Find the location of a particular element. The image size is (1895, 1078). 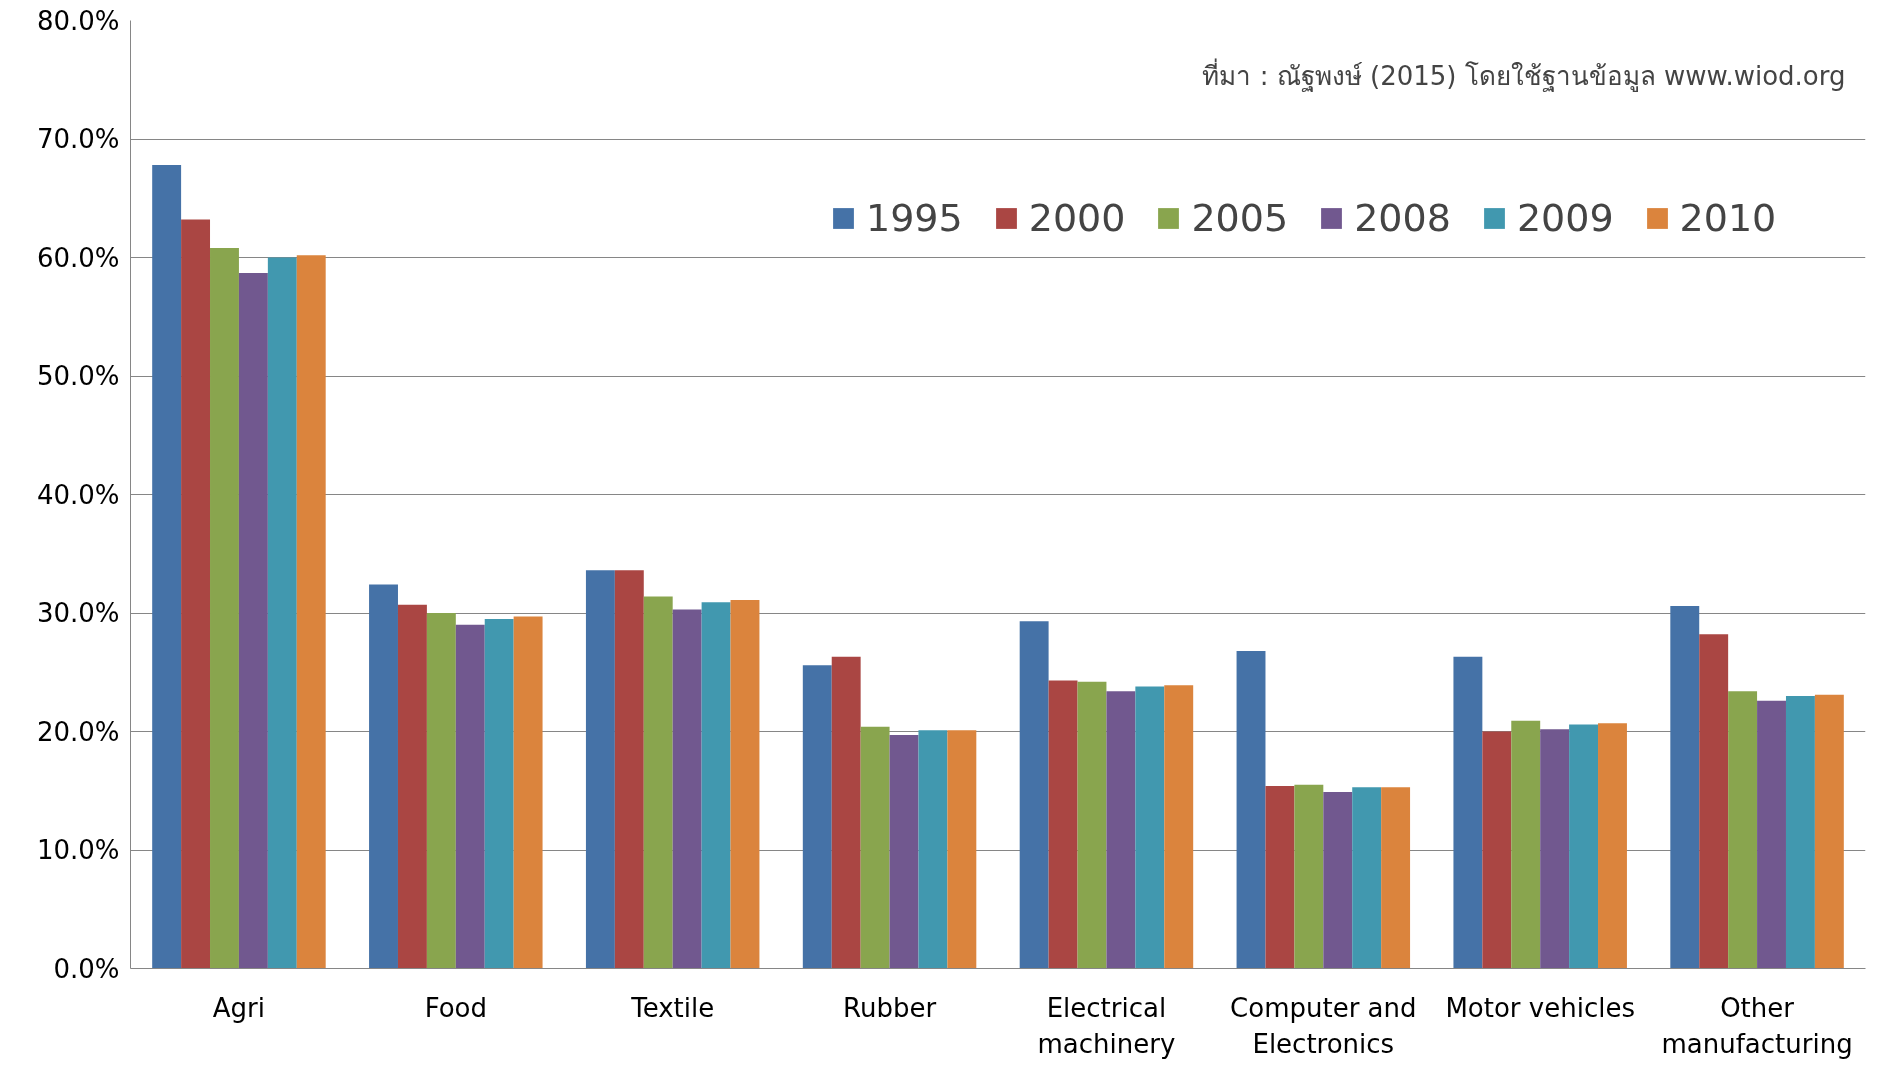

y-tick-label: 70.0% is located at coordinates (78, 139).